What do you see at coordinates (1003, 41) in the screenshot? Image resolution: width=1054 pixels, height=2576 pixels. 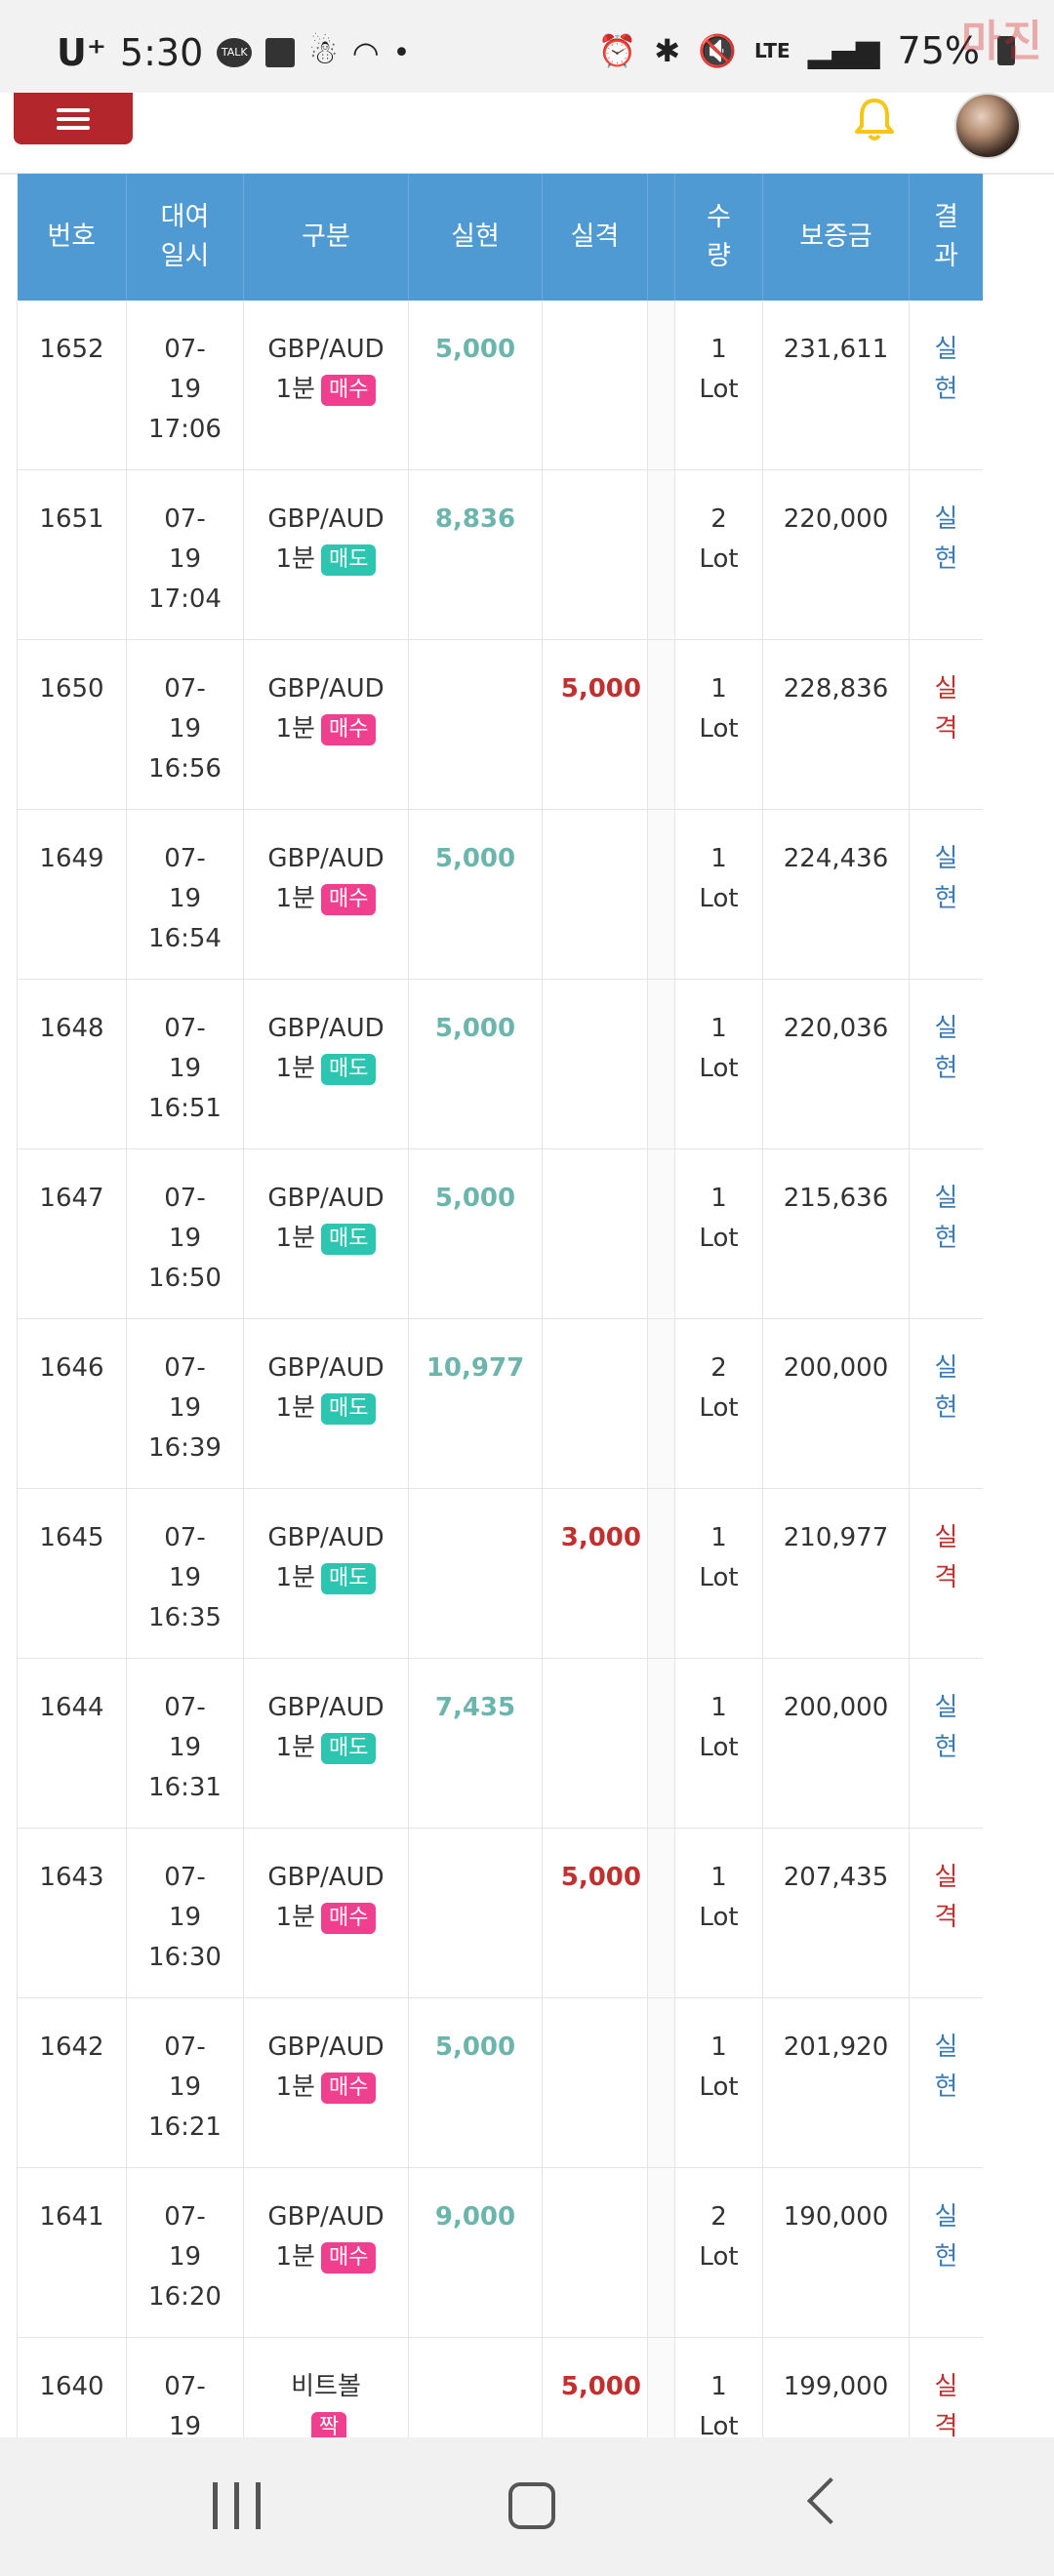 I see `watermark-logo: 마진` at bounding box center [1003, 41].